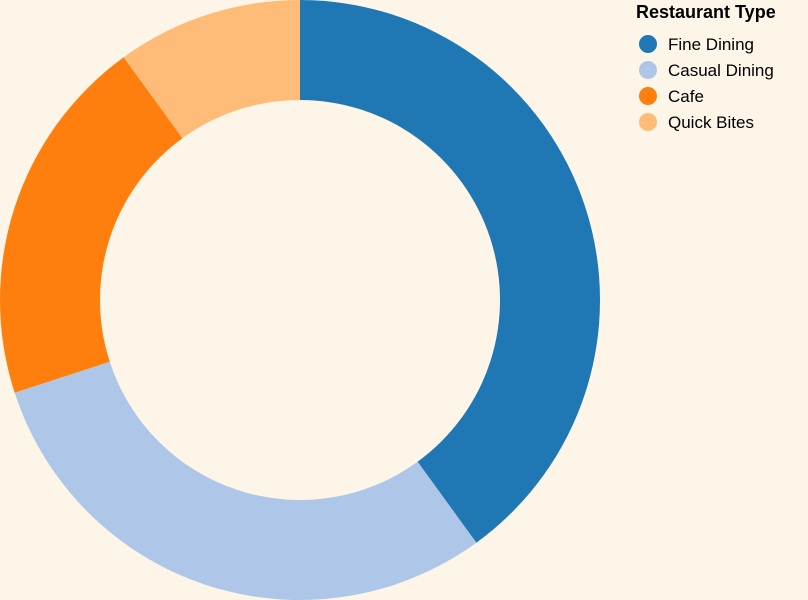 The width and height of the screenshot is (808, 600). Describe the element at coordinates (721, 70) in the screenshot. I see `legend-label: Casual Dining` at that location.